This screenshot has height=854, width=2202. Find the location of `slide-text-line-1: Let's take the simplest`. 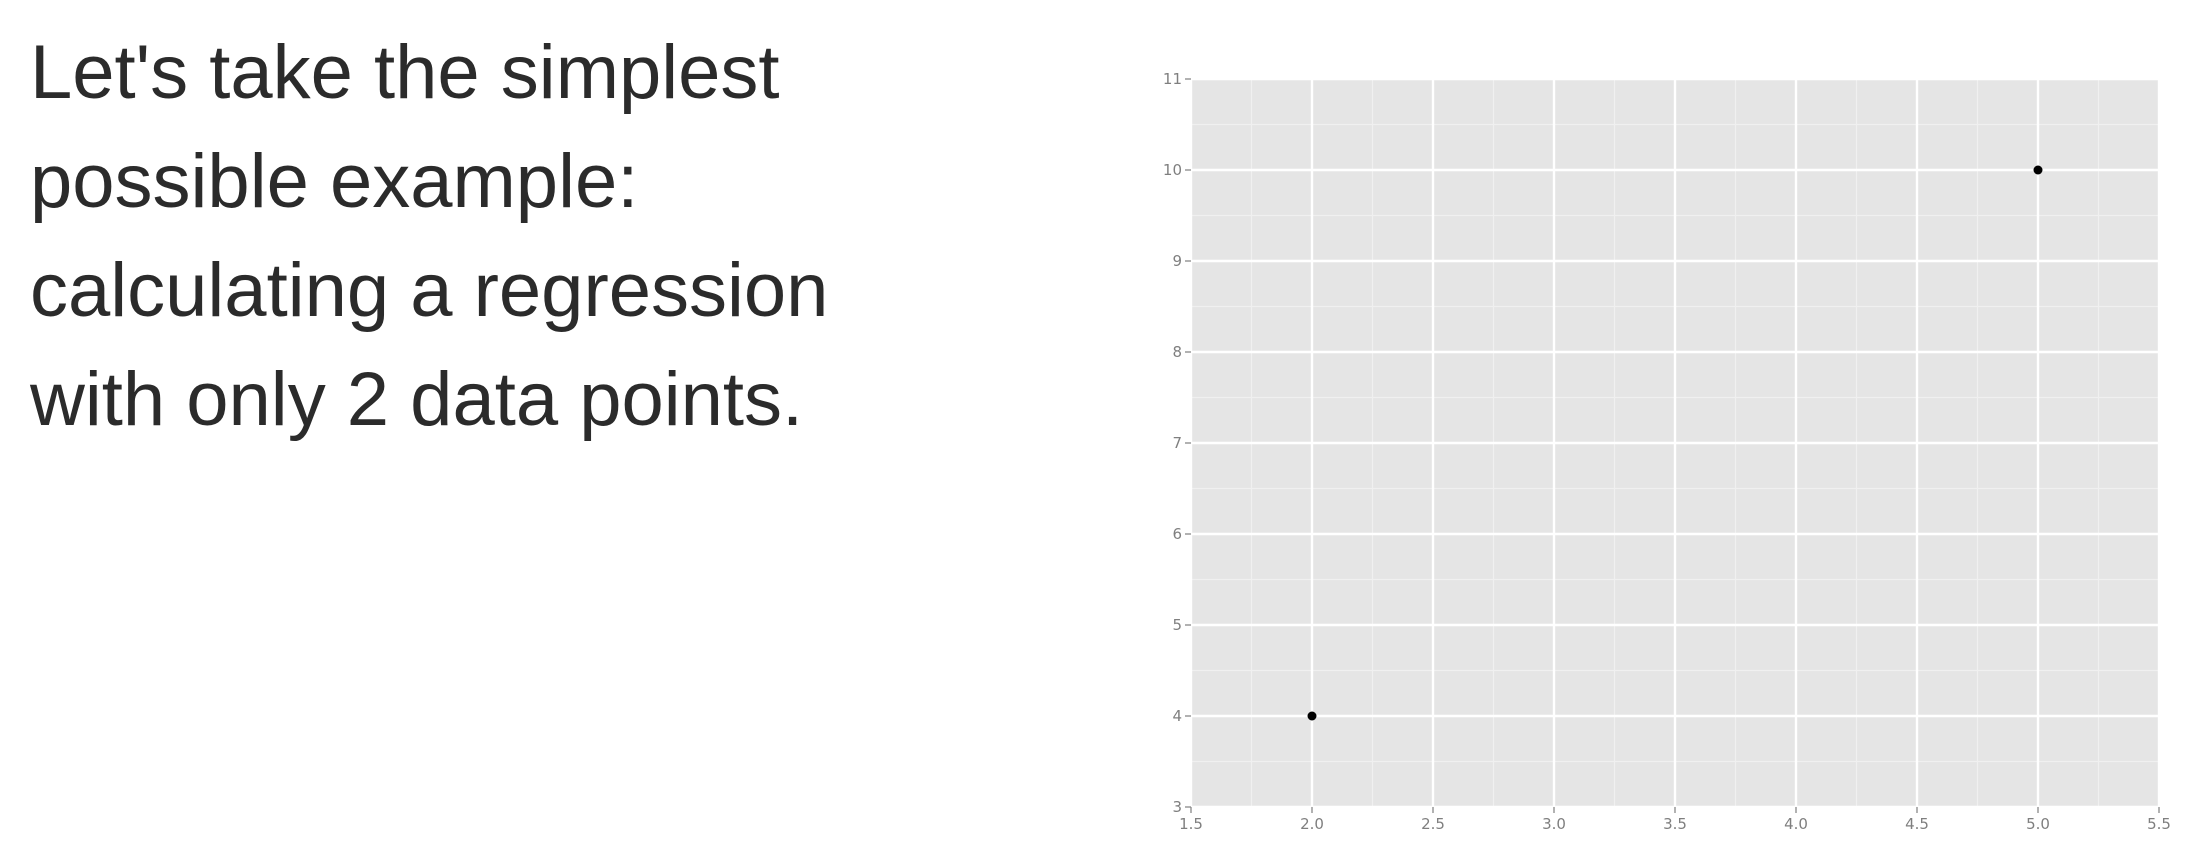

slide-text-line-1: Let's take the simplest is located at coordinates (405, 72).